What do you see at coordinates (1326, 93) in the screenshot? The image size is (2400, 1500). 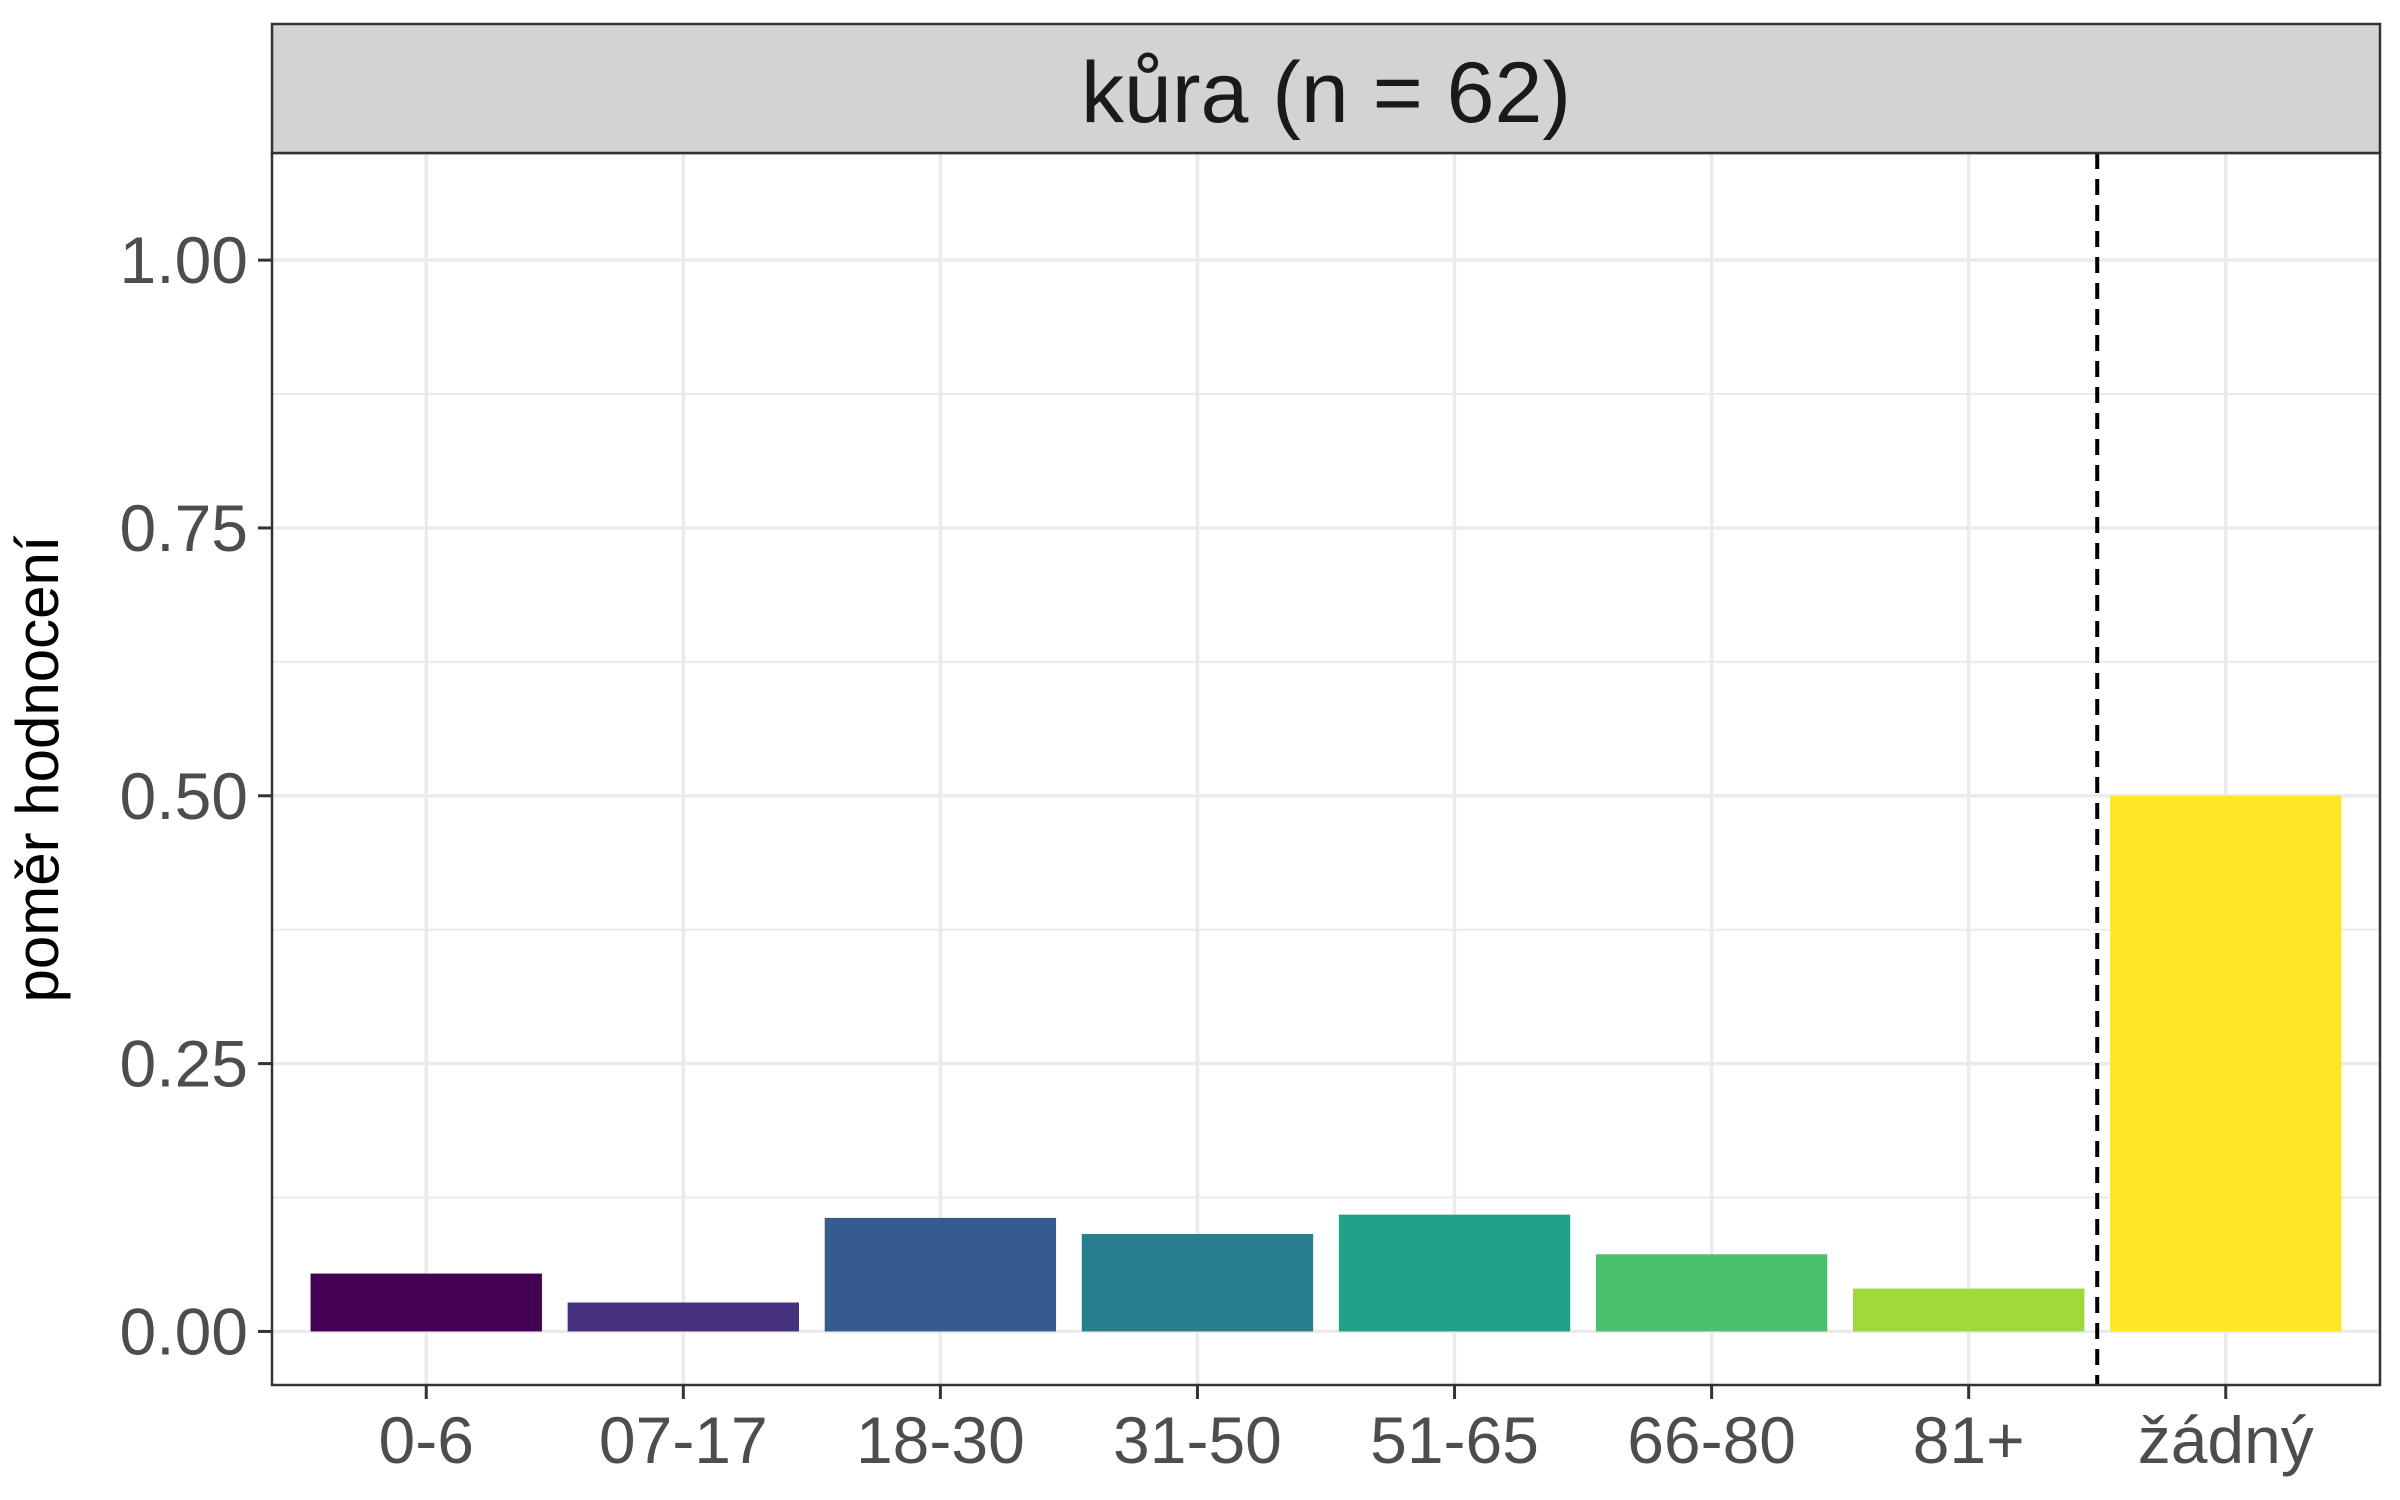 I see `chart-title: kůra (n = 62)` at bounding box center [1326, 93].